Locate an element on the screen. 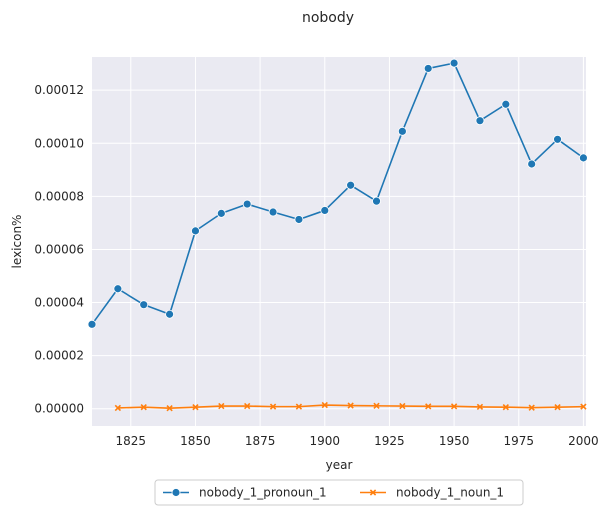 This screenshot has height=515, width=606. legend: nobody_1_pronoun_1 nobody_1_noun_1 is located at coordinates (339, 492).